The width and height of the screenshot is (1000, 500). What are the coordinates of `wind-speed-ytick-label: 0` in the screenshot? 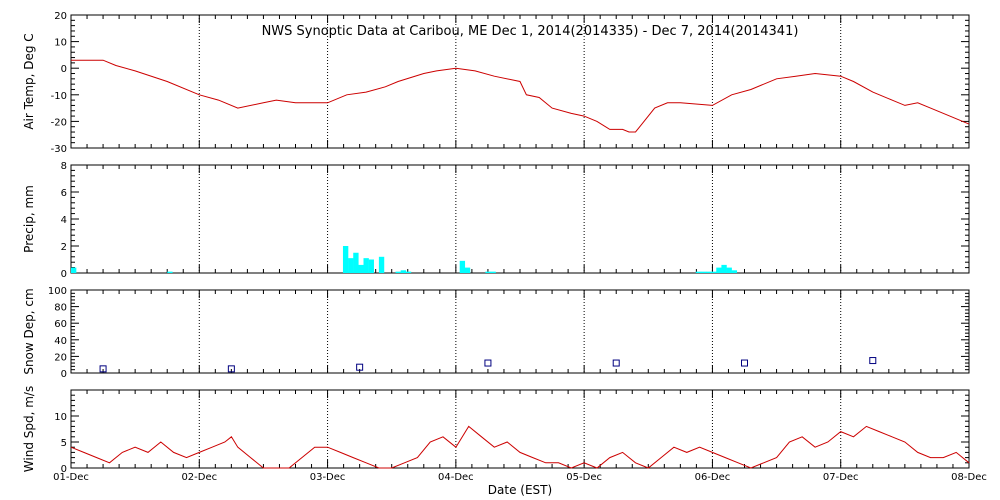 It's located at (64, 469).